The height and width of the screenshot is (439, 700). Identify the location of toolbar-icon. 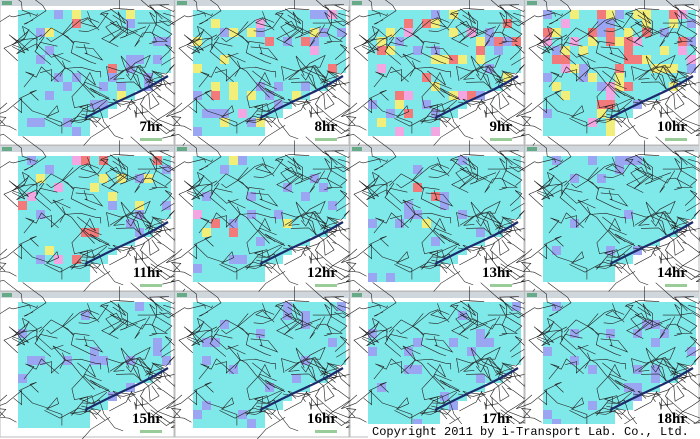
(7, 3).